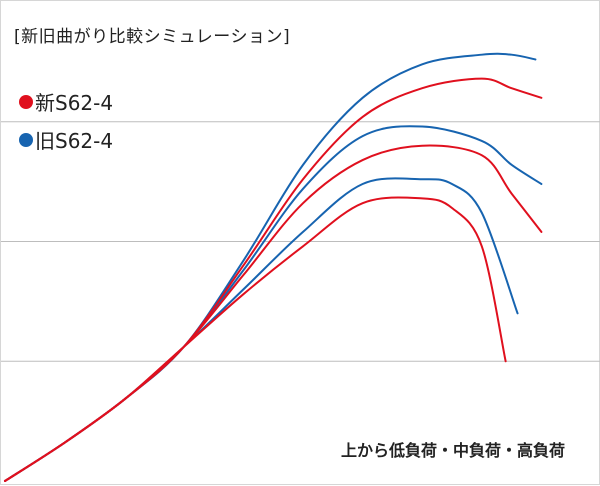 This screenshot has width=600, height=486. I want to click on legend-label-new: 新S62-4, so click(74, 103).